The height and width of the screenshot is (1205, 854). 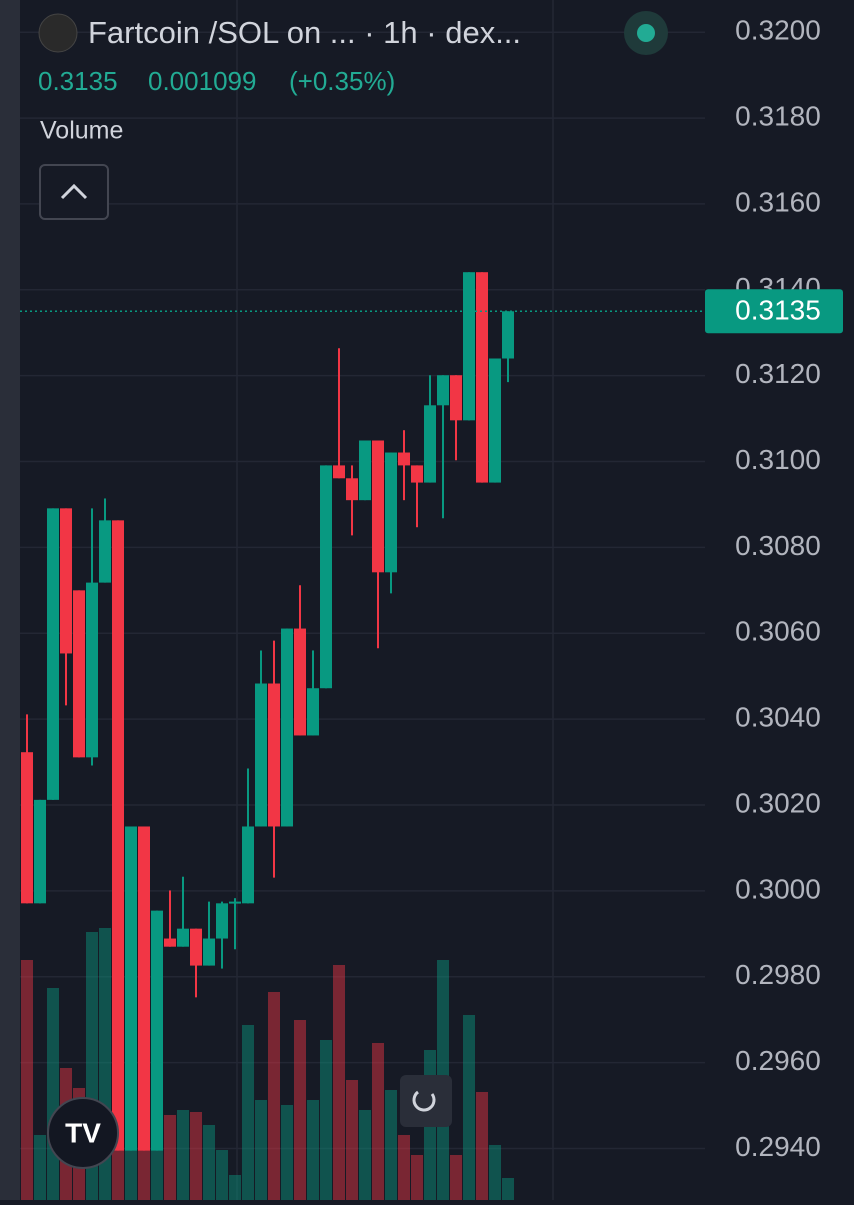 What do you see at coordinates (10, 600) in the screenshot?
I see `left-edge` at bounding box center [10, 600].